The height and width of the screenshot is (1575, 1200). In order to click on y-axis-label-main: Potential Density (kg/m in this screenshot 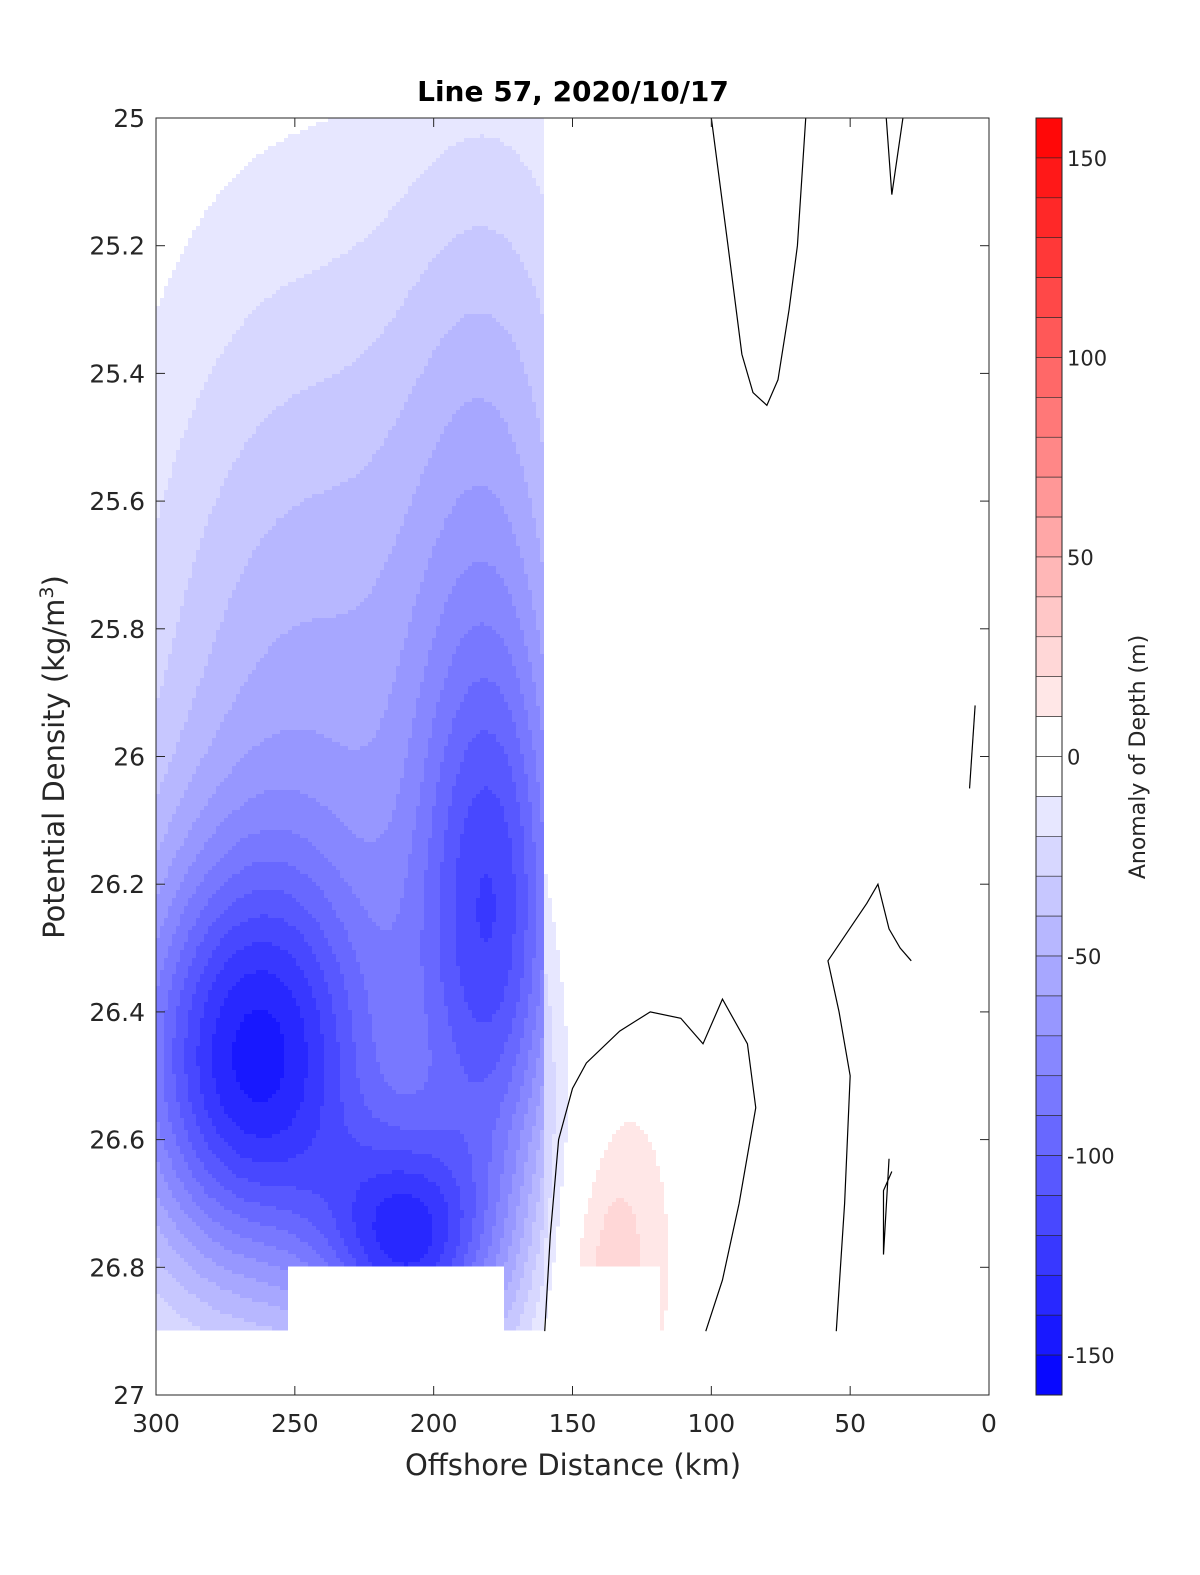, I will do `click(54, 769)`.